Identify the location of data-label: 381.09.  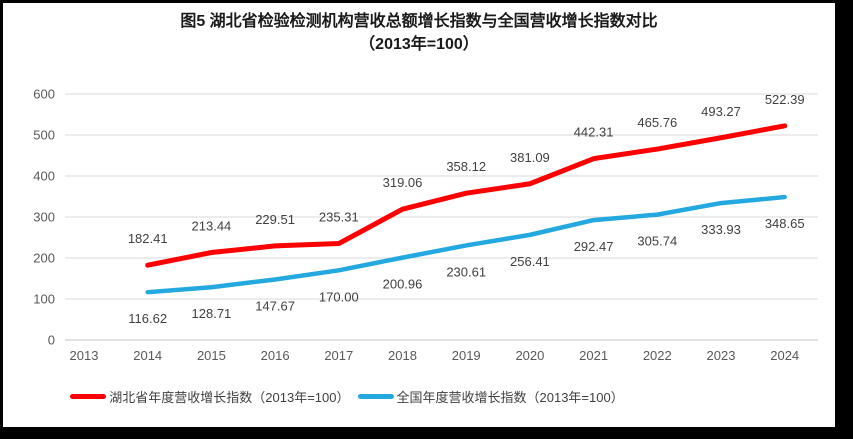
(530, 157).